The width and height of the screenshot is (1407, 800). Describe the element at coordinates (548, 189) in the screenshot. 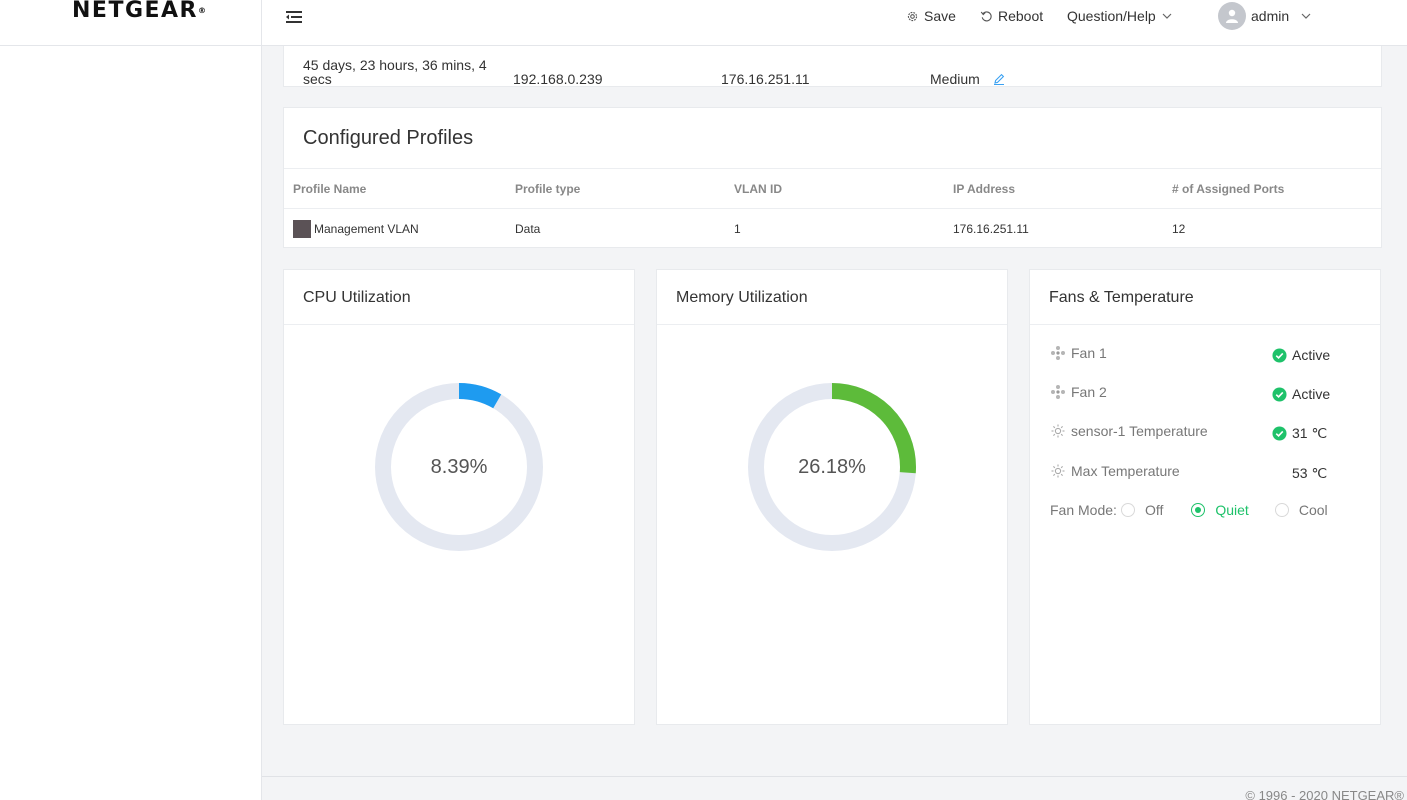

I see `column-header: Profile type` at that location.